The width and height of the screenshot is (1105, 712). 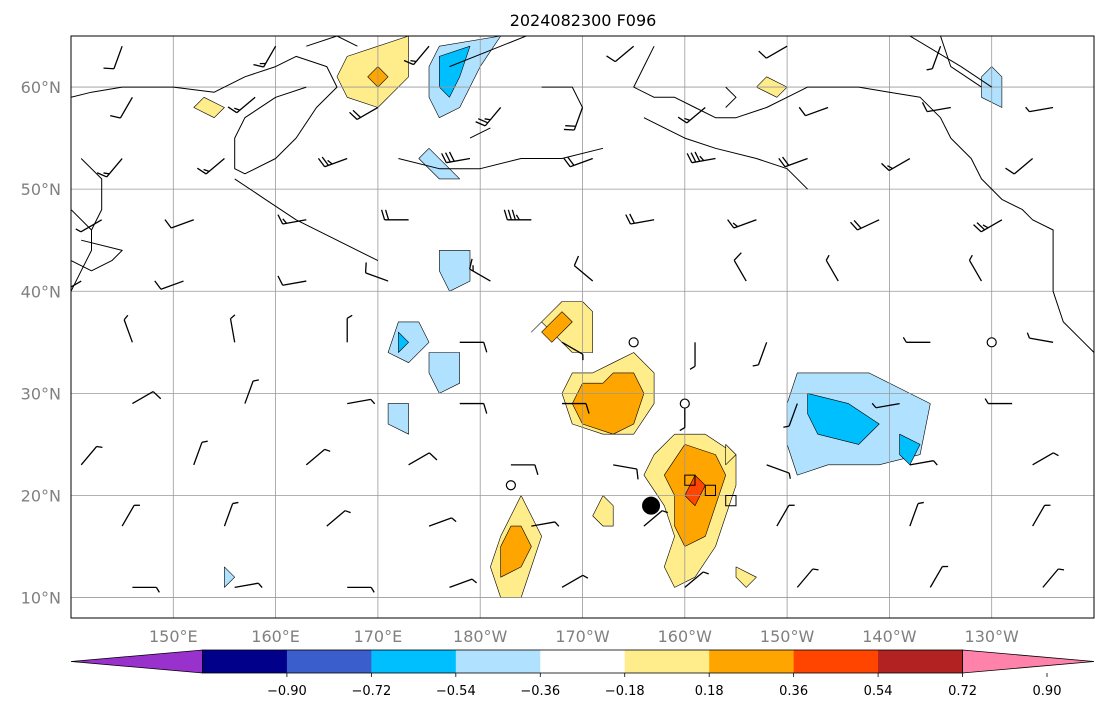 What do you see at coordinates (1028, 661) in the screenshot?
I see `colorbar-extend-high` at bounding box center [1028, 661].